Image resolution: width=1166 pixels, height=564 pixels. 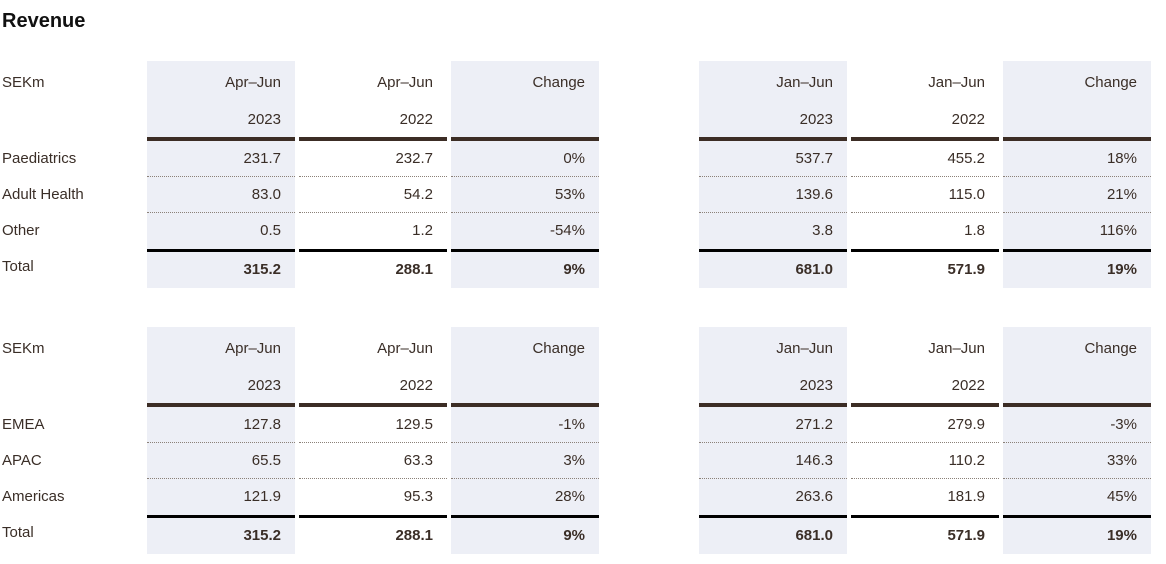 What do you see at coordinates (773, 231) in the screenshot?
I see `value-cell: 3.8` at bounding box center [773, 231].